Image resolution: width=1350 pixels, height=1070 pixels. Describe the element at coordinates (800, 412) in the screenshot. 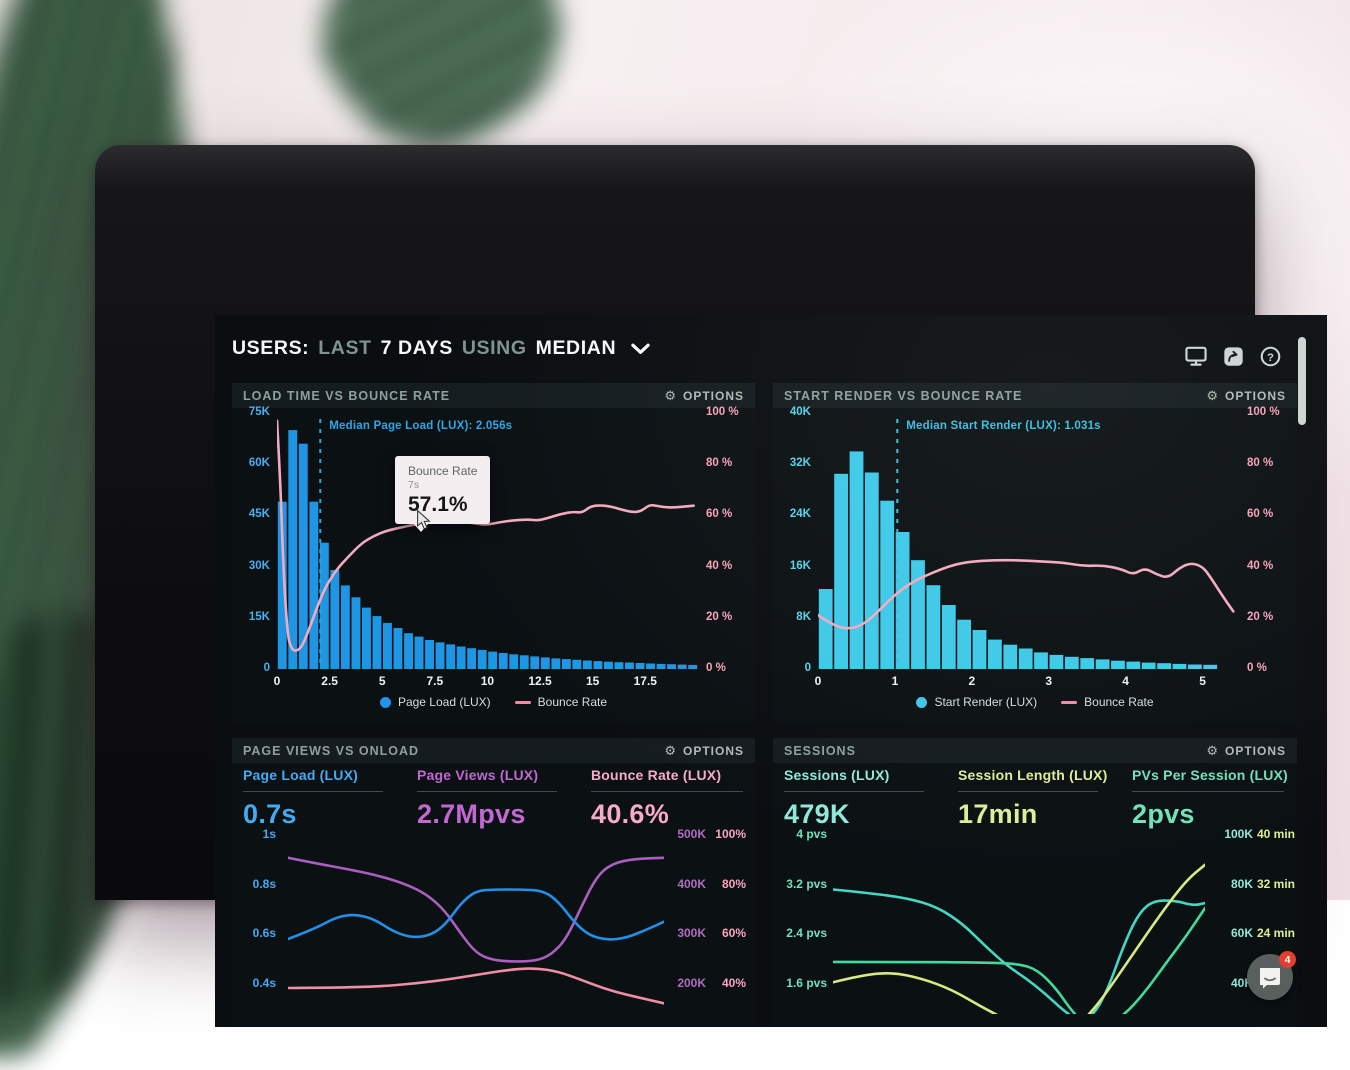

I see `y-axis-label: 40K` at that location.